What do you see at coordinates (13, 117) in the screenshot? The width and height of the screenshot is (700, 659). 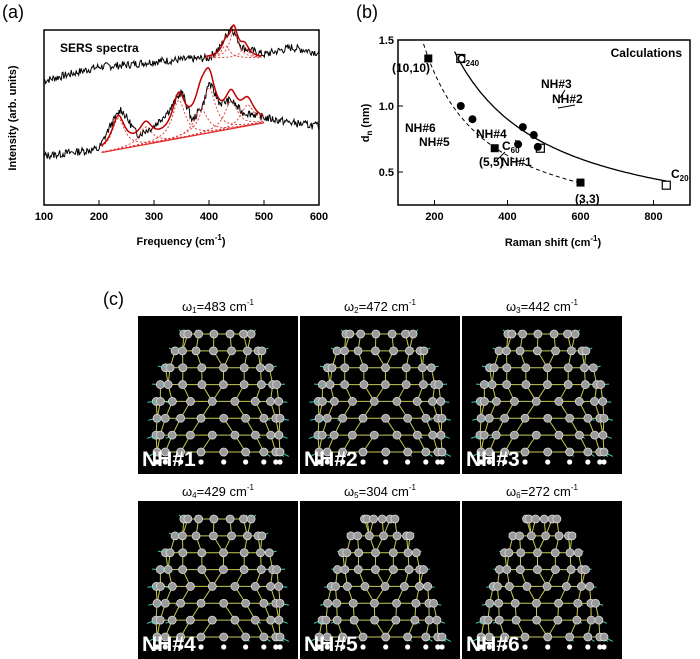 I see `panel-a-ylabel: Intensity (arb. units)` at bounding box center [13, 117].